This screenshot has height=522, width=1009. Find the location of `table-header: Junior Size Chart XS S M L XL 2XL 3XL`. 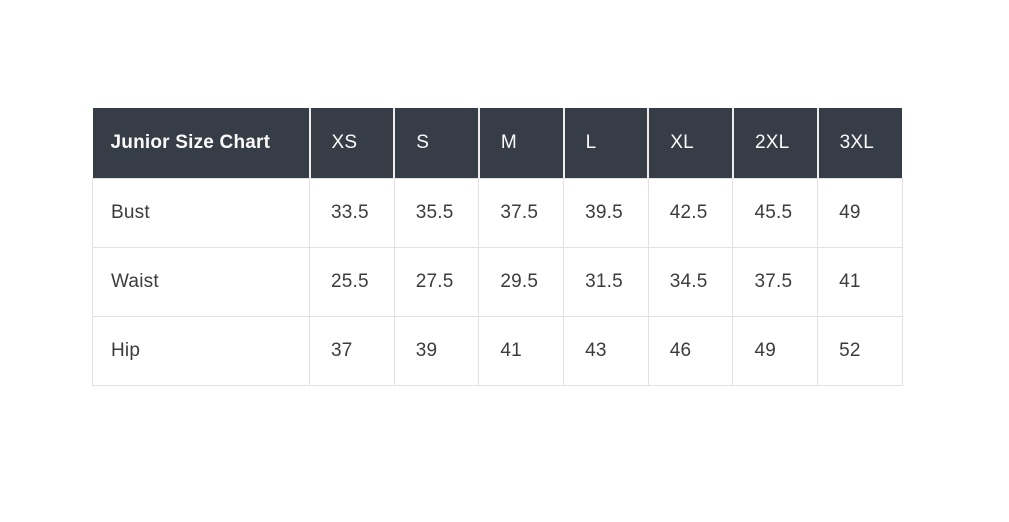

table-header: Junior Size Chart XS S M L XL 2XL 3XL is located at coordinates (497, 143).